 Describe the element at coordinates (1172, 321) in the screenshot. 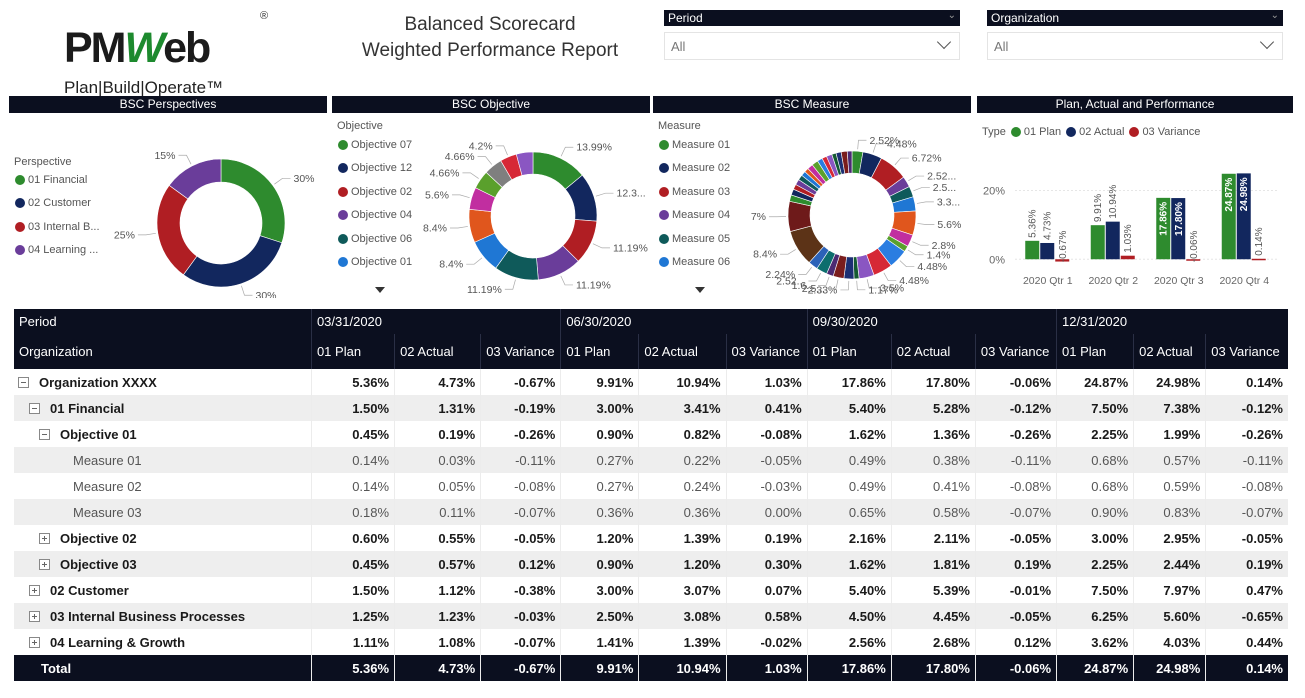

I see `period-column-header: 12/31/2020` at that location.